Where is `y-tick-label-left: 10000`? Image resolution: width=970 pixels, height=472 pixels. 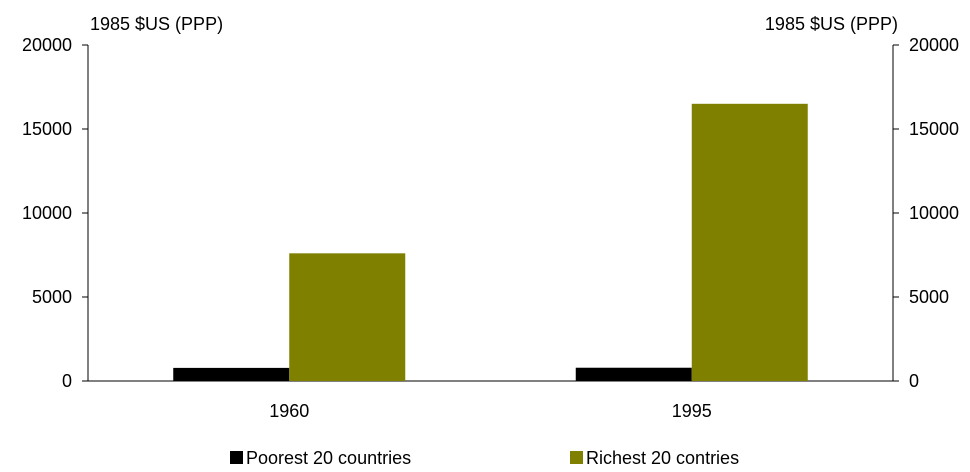
y-tick-label-left: 10000 is located at coordinates (47, 213).